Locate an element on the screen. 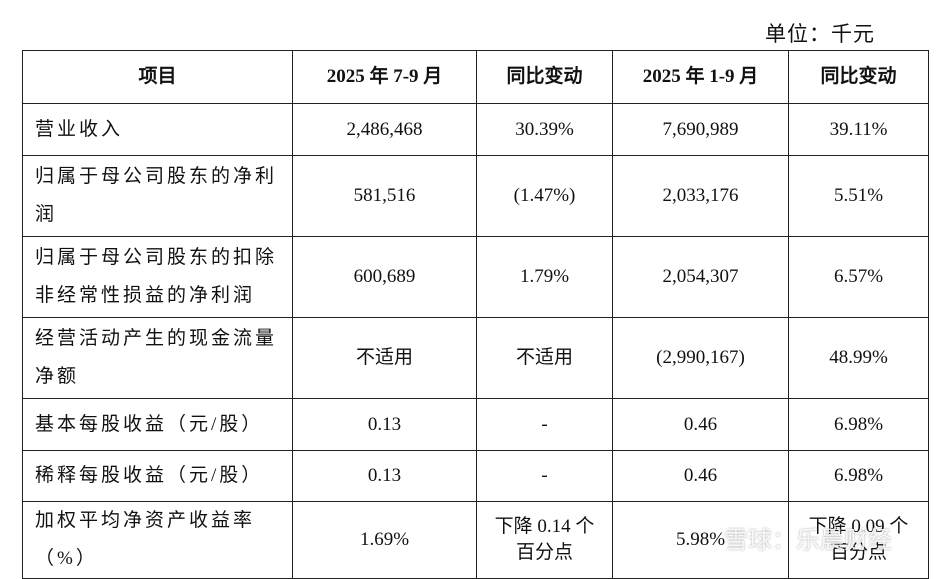  cell-text: 下降 0.09 个 is located at coordinates (858, 526).